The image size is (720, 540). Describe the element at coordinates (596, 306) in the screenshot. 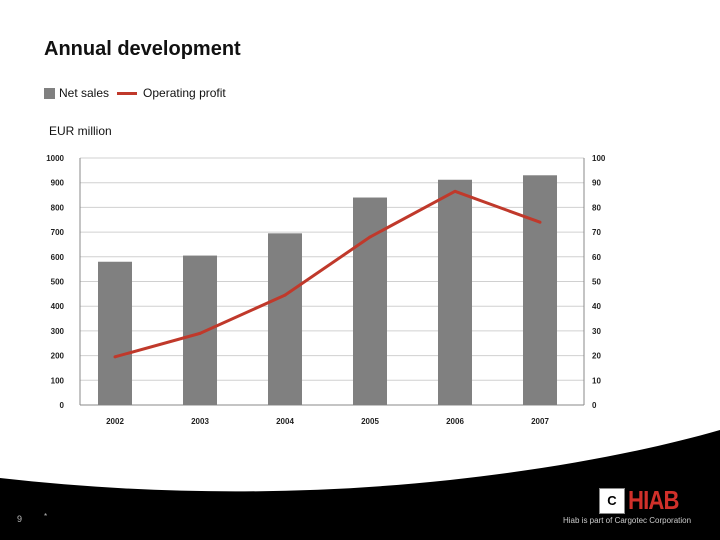

I see `y-right-tick-label: 40` at that location.